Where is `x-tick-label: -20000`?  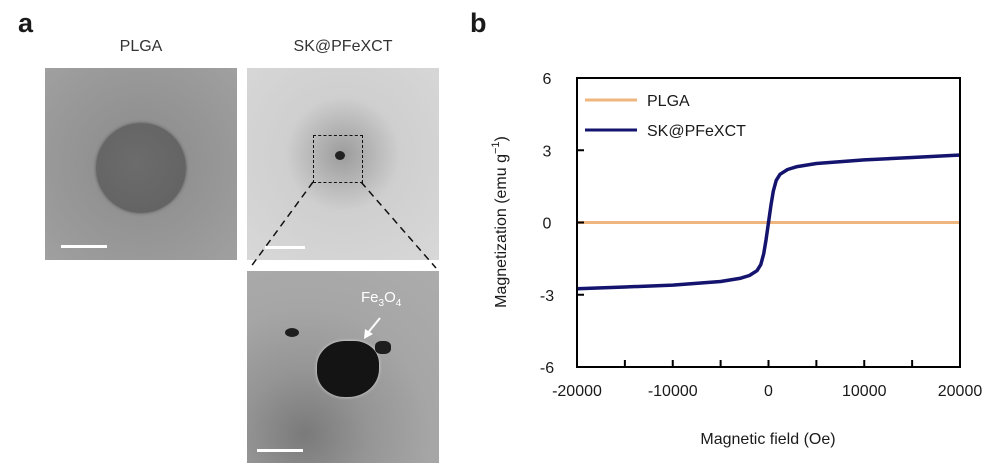
x-tick-label: -20000 is located at coordinates (577, 391).